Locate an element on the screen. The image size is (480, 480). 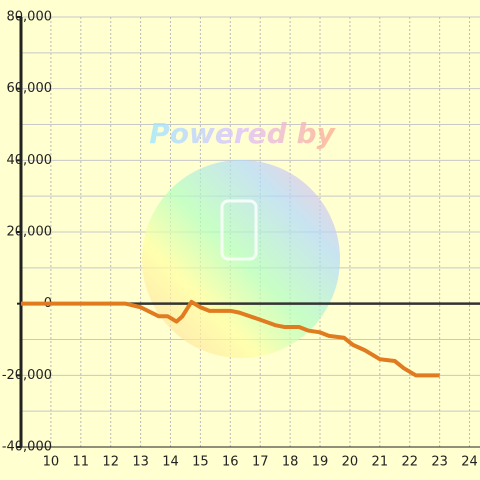
y-tick-label: -20,000 is located at coordinates (27, 375).